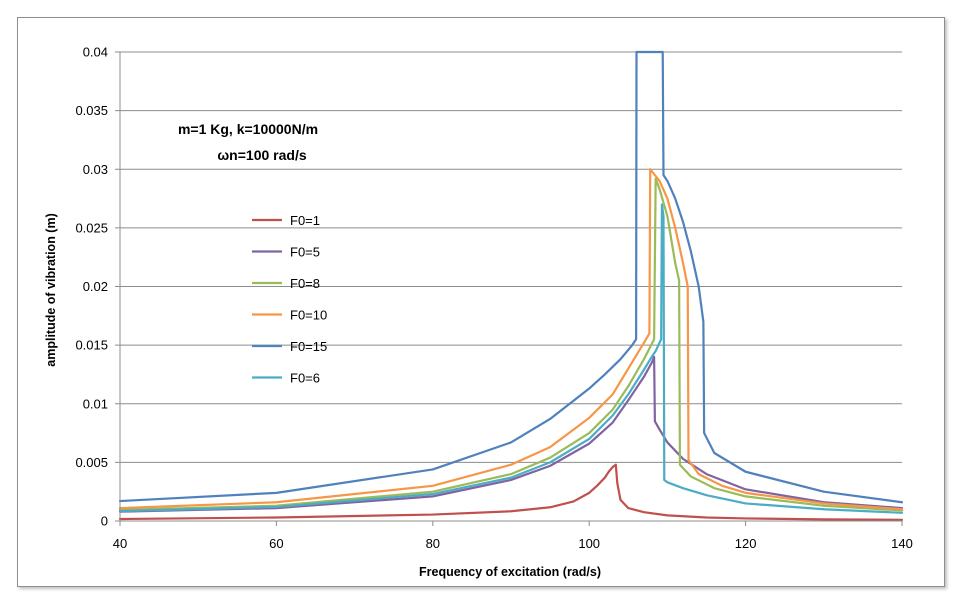  I want to click on legend-label: F0=1, so click(305, 220).